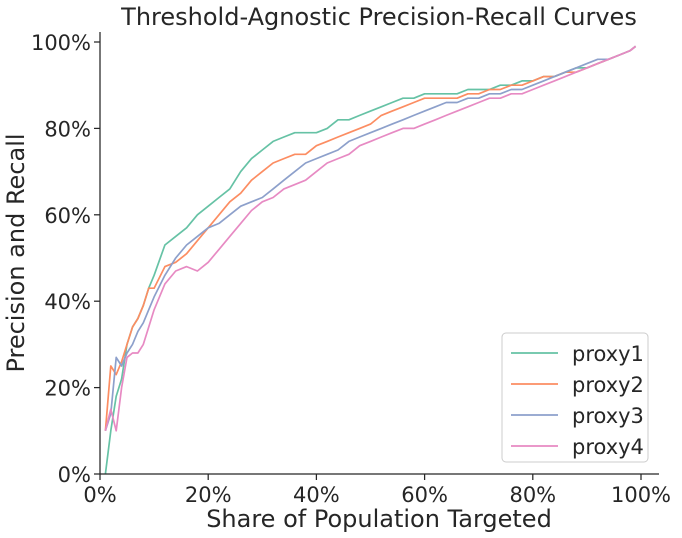 The height and width of the screenshot is (538, 682). What do you see at coordinates (16, 252) in the screenshot?
I see `y-axis-label: Precision and Recall` at bounding box center [16, 252].